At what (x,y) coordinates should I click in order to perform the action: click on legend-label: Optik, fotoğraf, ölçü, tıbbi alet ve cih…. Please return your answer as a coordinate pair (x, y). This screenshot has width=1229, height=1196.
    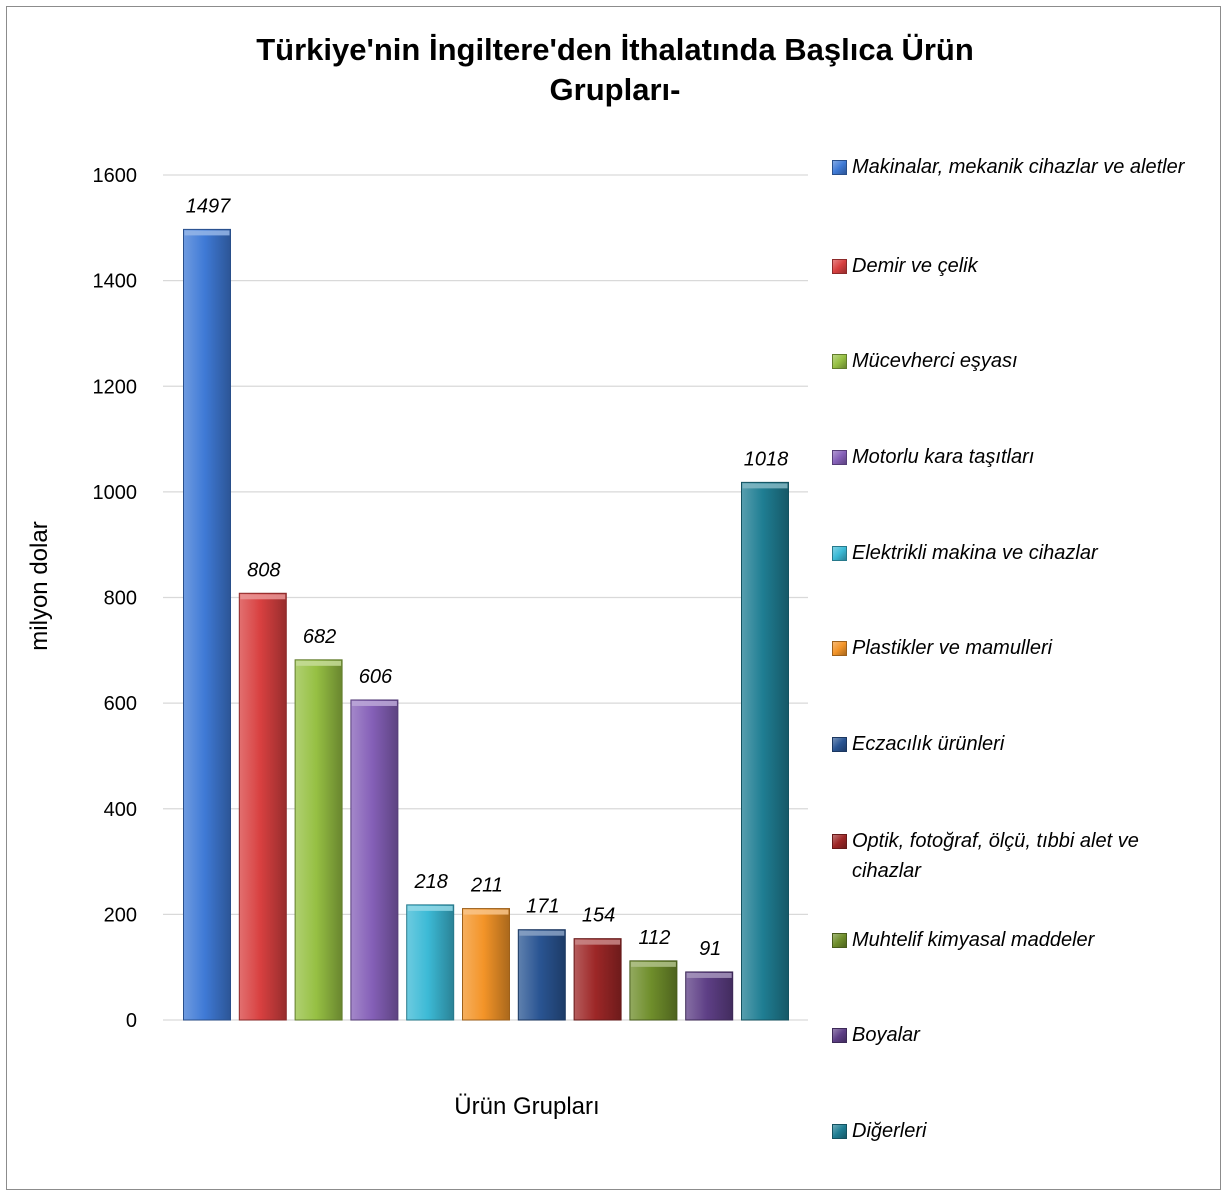
    Looking at the image, I should click on (995, 856).